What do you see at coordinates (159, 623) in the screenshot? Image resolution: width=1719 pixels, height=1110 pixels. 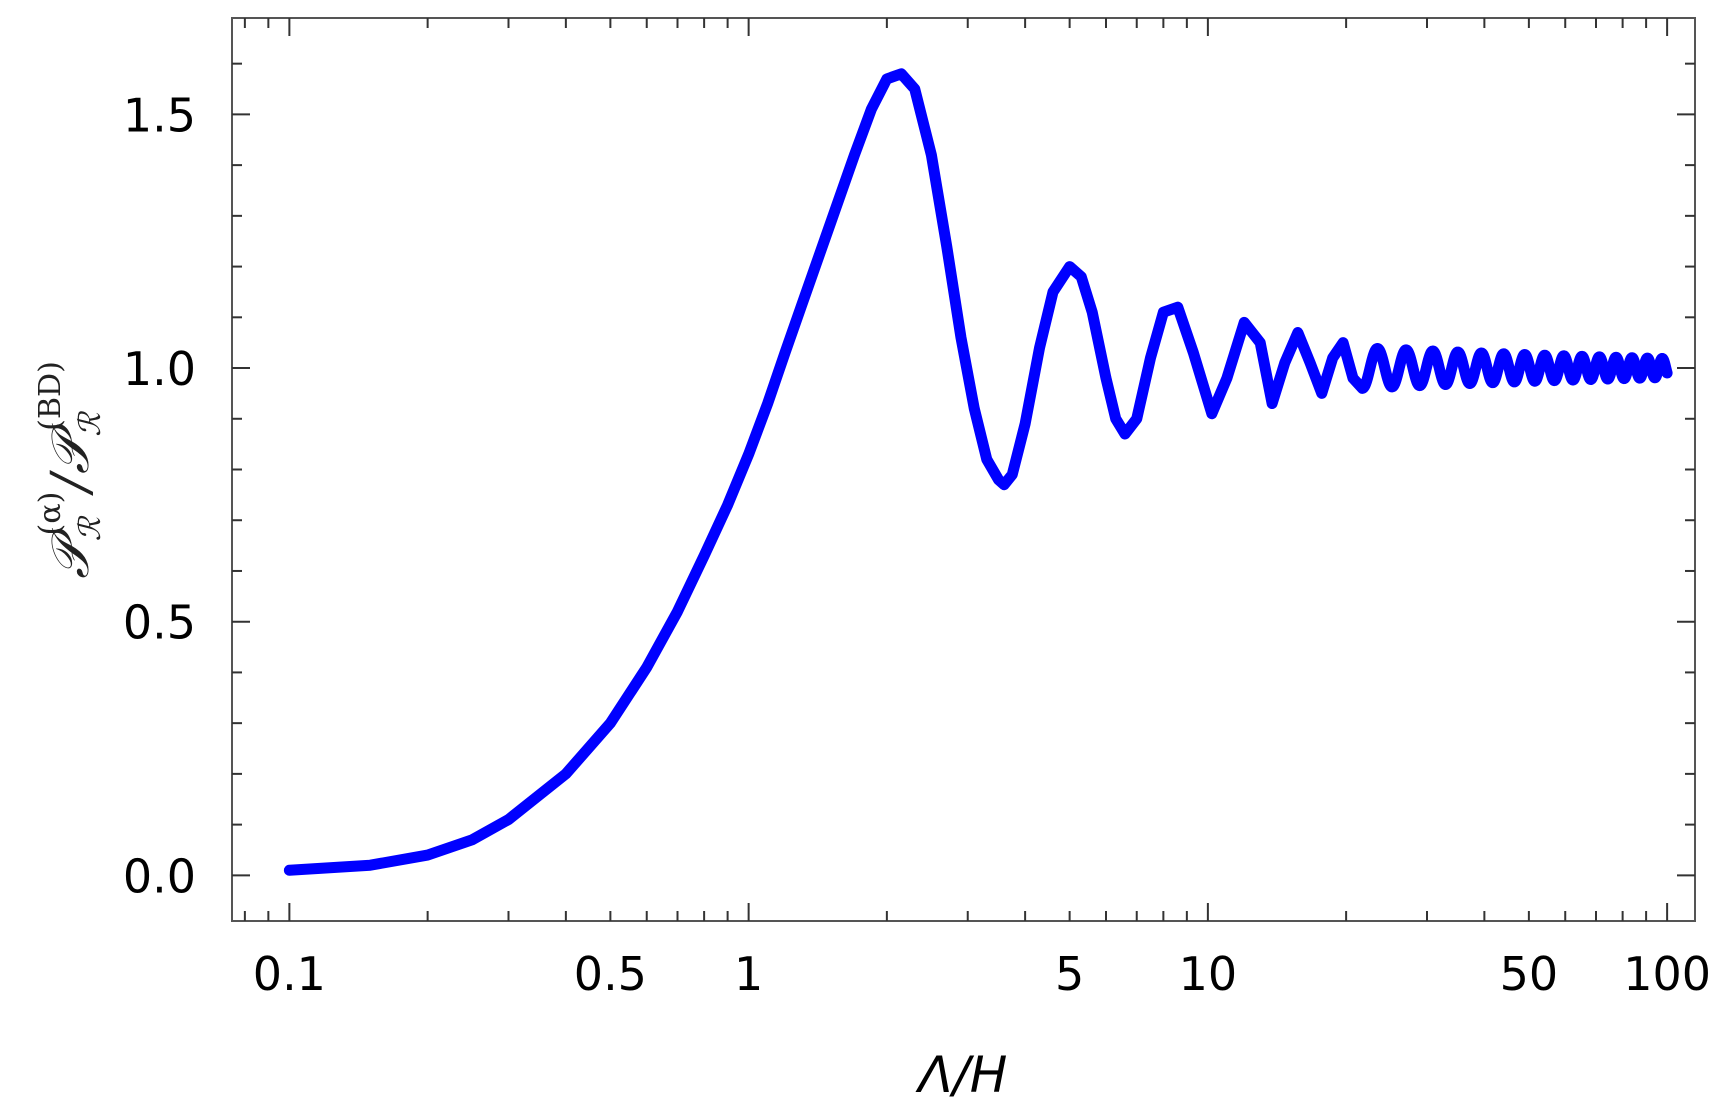 I see `y-tick-label: 0.5` at bounding box center [159, 623].